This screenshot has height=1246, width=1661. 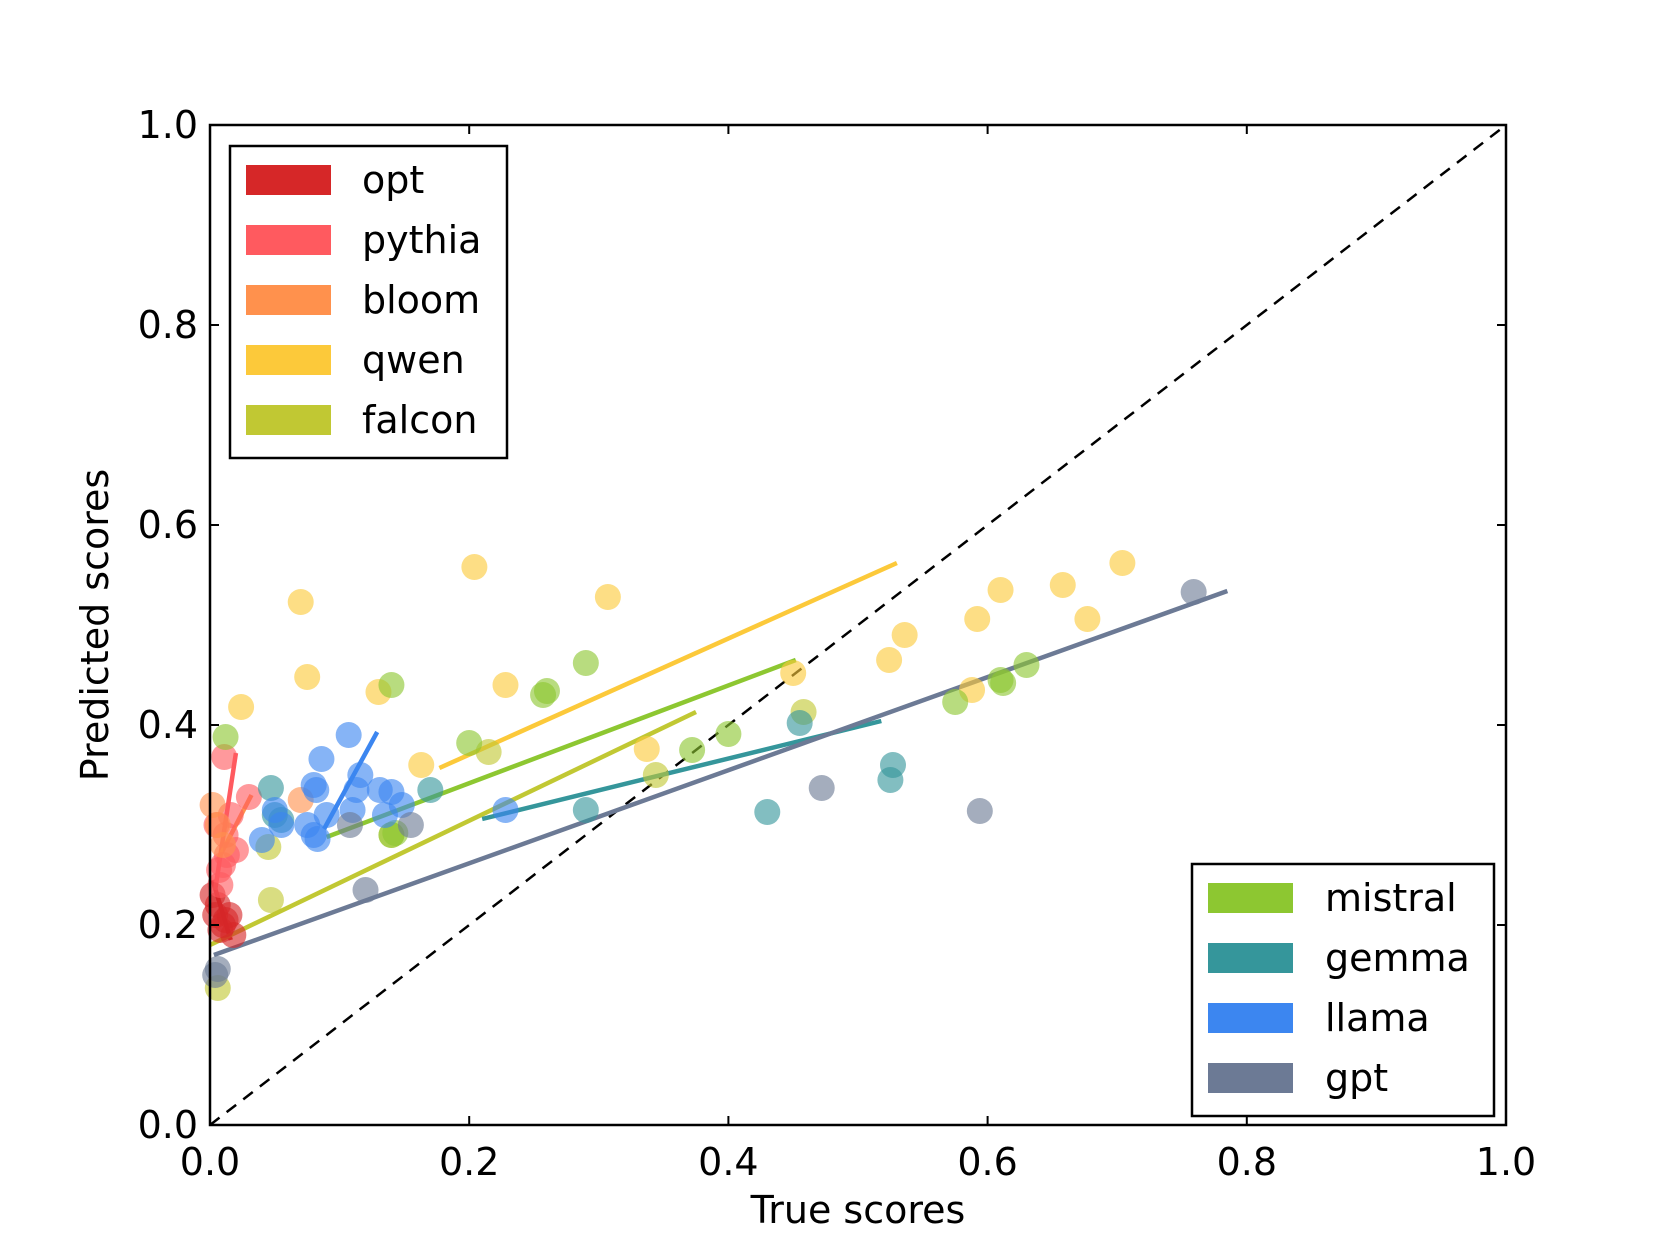 I want to click on legend-label-llama: llama, so click(x=1377, y=1018).